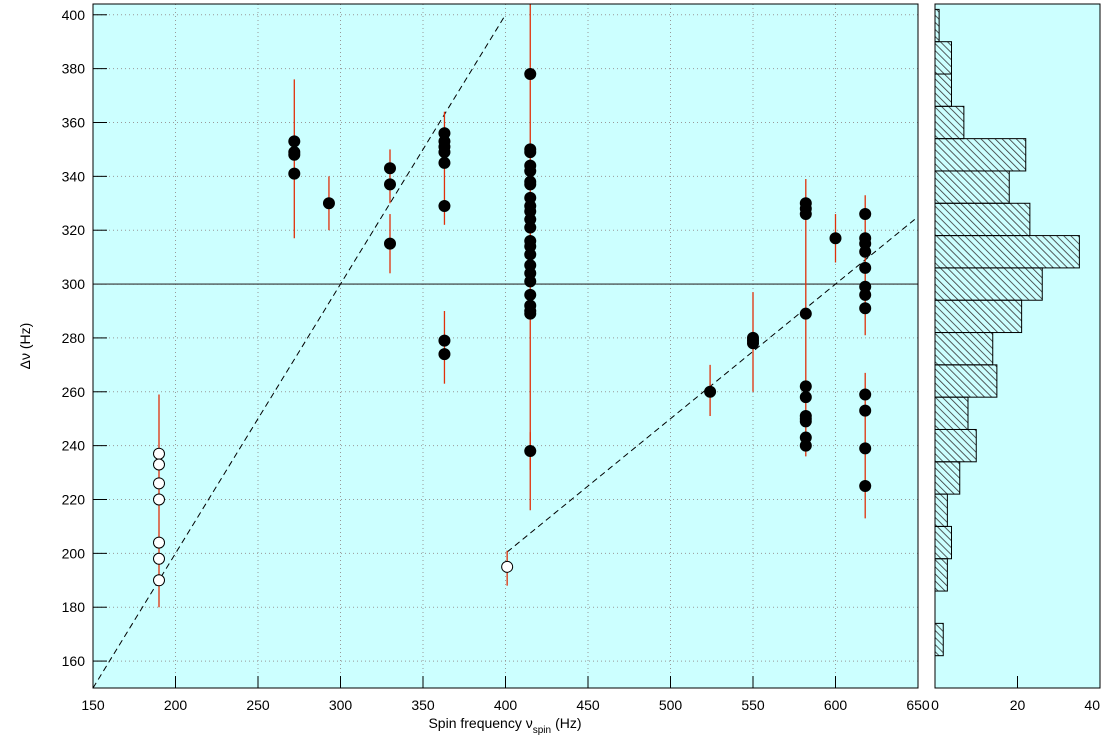 This screenshot has height=743, width=1119. What do you see at coordinates (74, 69) in the screenshot?
I see `y-tick-label: 380` at bounding box center [74, 69].